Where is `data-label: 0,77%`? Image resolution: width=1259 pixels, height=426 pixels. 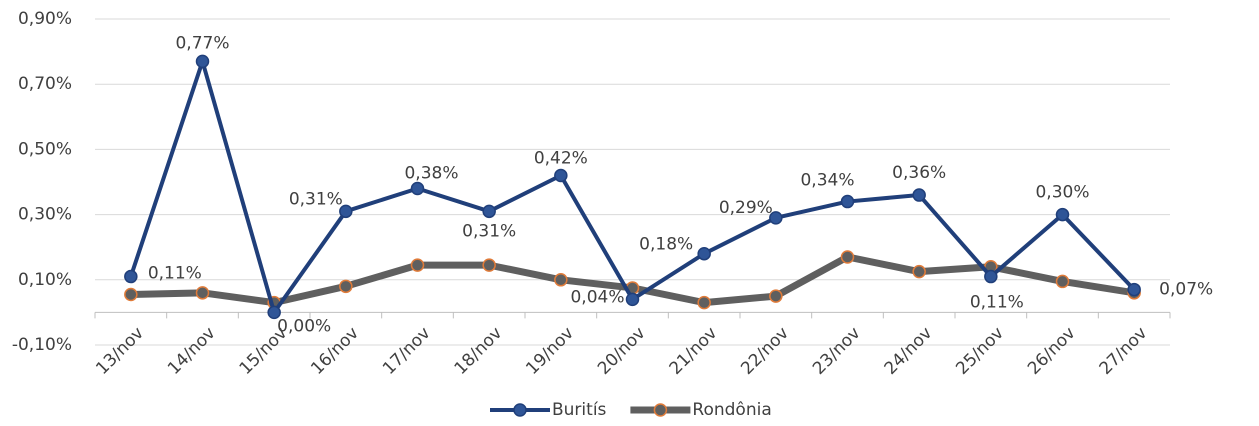
data-label: 0,77% is located at coordinates (202, 43).